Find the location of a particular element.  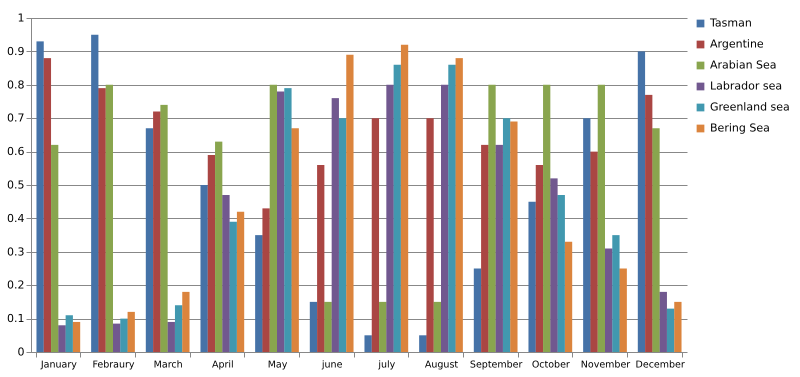

x-tick-label: August is located at coordinates (441, 365).